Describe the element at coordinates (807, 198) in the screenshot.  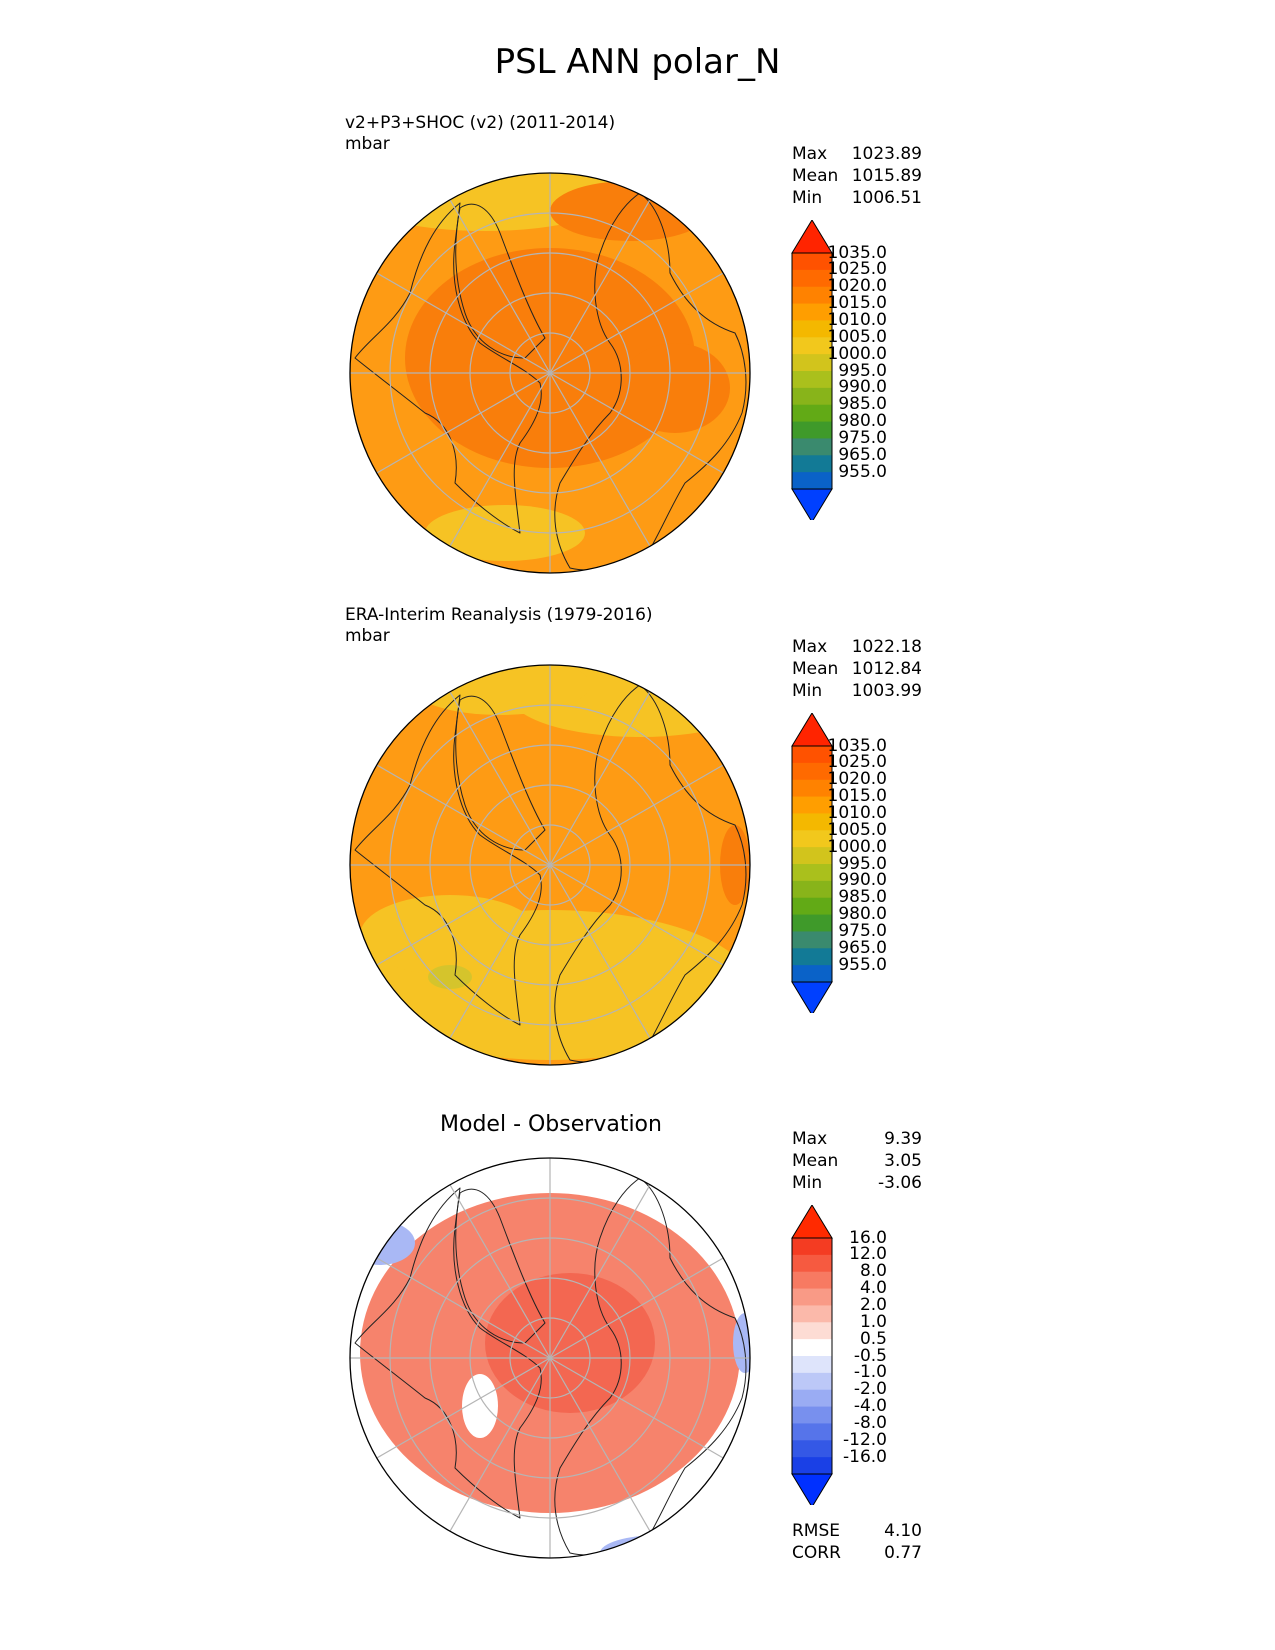
I see `stat-label: Min` at that location.